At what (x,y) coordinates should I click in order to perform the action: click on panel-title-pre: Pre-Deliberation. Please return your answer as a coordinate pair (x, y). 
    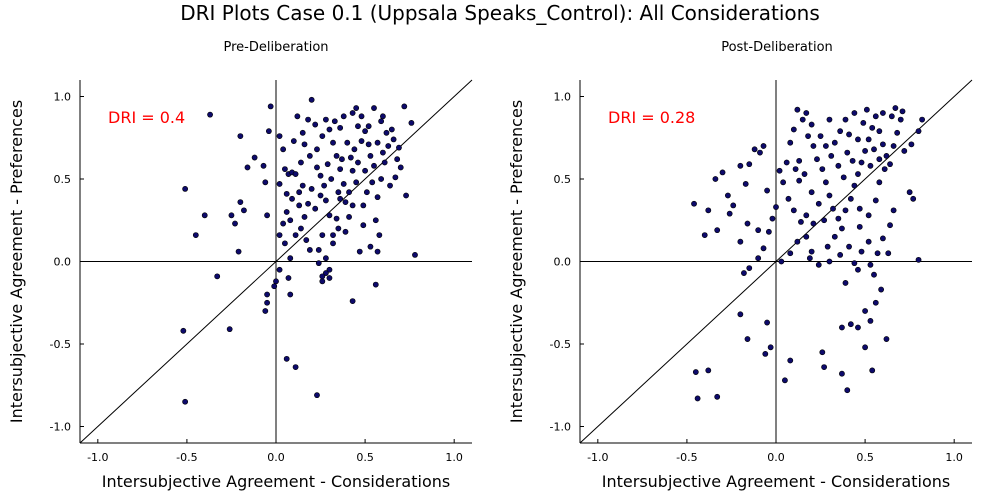
    Looking at the image, I should click on (276, 47).